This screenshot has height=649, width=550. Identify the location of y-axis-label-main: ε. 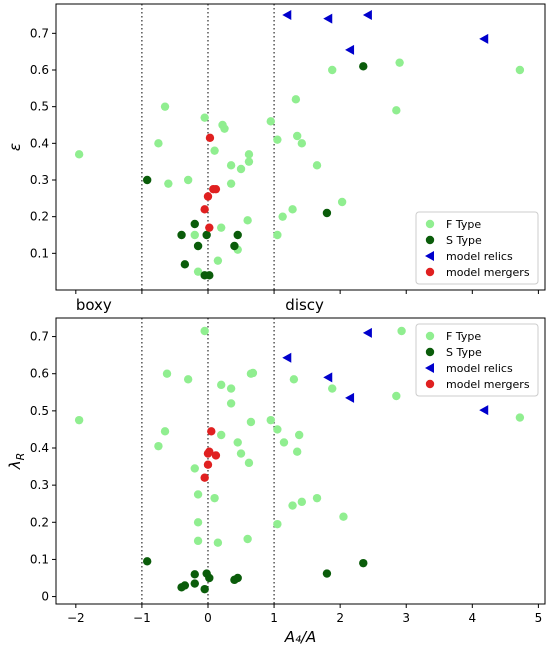
(15, 147).